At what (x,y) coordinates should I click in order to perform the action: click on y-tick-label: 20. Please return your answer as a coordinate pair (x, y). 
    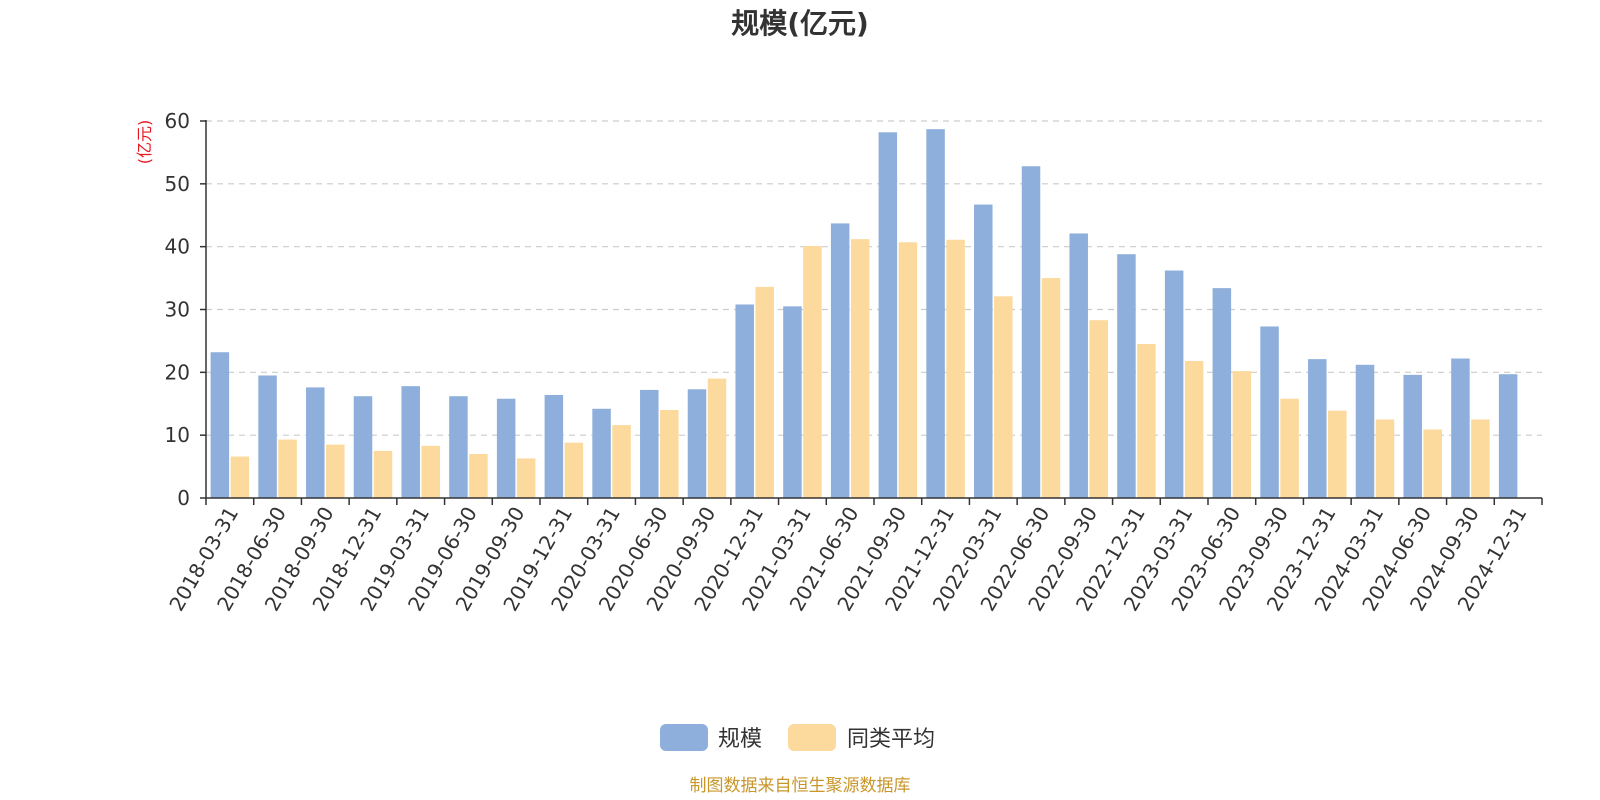
    Looking at the image, I should click on (177, 372).